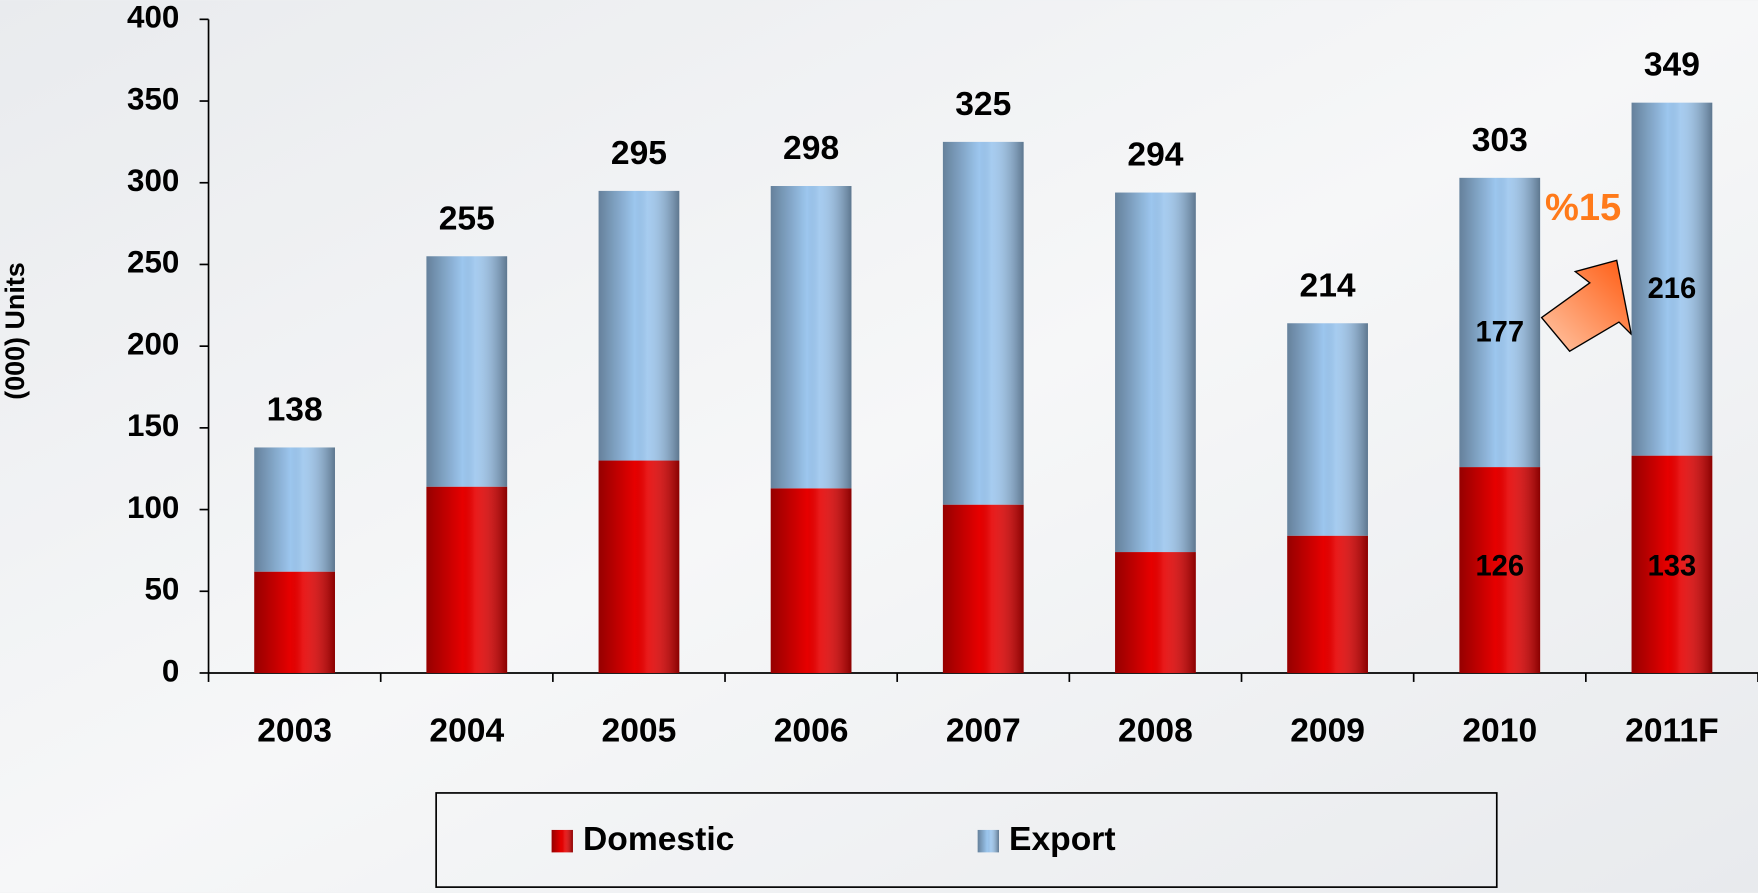 Image resolution: width=1758 pixels, height=893 pixels. I want to click on total-label: 138, so click(295, 409).